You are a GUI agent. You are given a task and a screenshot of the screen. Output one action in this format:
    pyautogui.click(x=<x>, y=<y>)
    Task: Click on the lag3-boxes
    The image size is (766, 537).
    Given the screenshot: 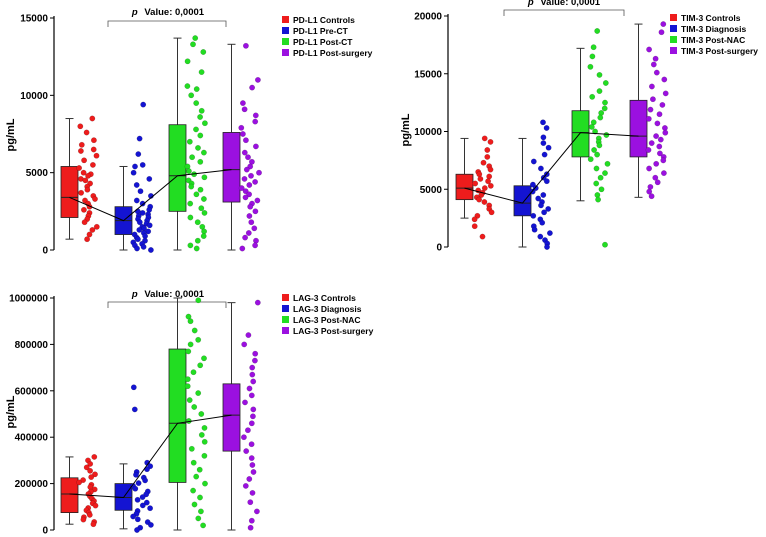 What is the action you would take?
    pyautogui.click(x=160, y=415)
    